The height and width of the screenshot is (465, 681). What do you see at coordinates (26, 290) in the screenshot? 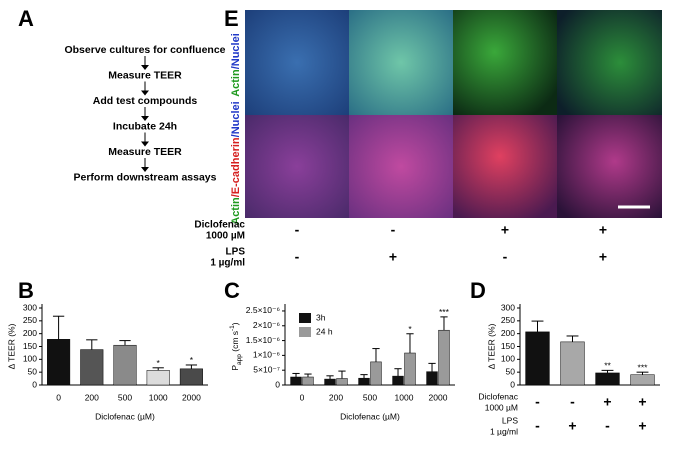
I see `panel-label: B` at bounding box center [26, 290].